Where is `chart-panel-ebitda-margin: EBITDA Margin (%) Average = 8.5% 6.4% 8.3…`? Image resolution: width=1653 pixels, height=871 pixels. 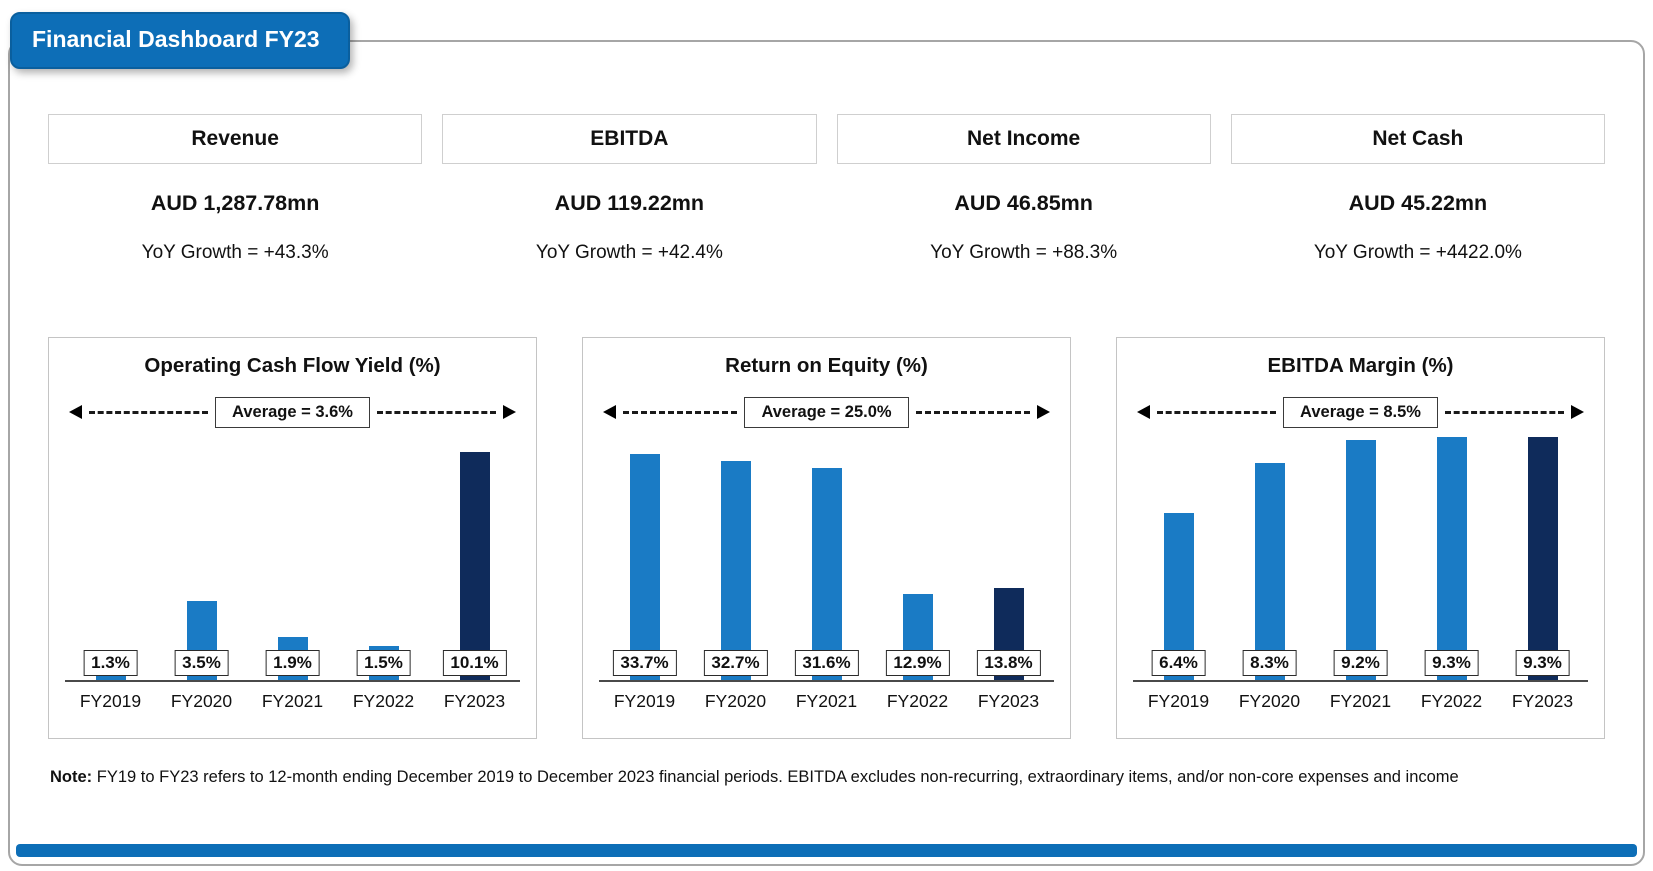
chart-panel-ebitda-margin: EBITDA Margin (%) Average = 8.5% 6.4% 8.3… is located at coordinates (1360, 538).